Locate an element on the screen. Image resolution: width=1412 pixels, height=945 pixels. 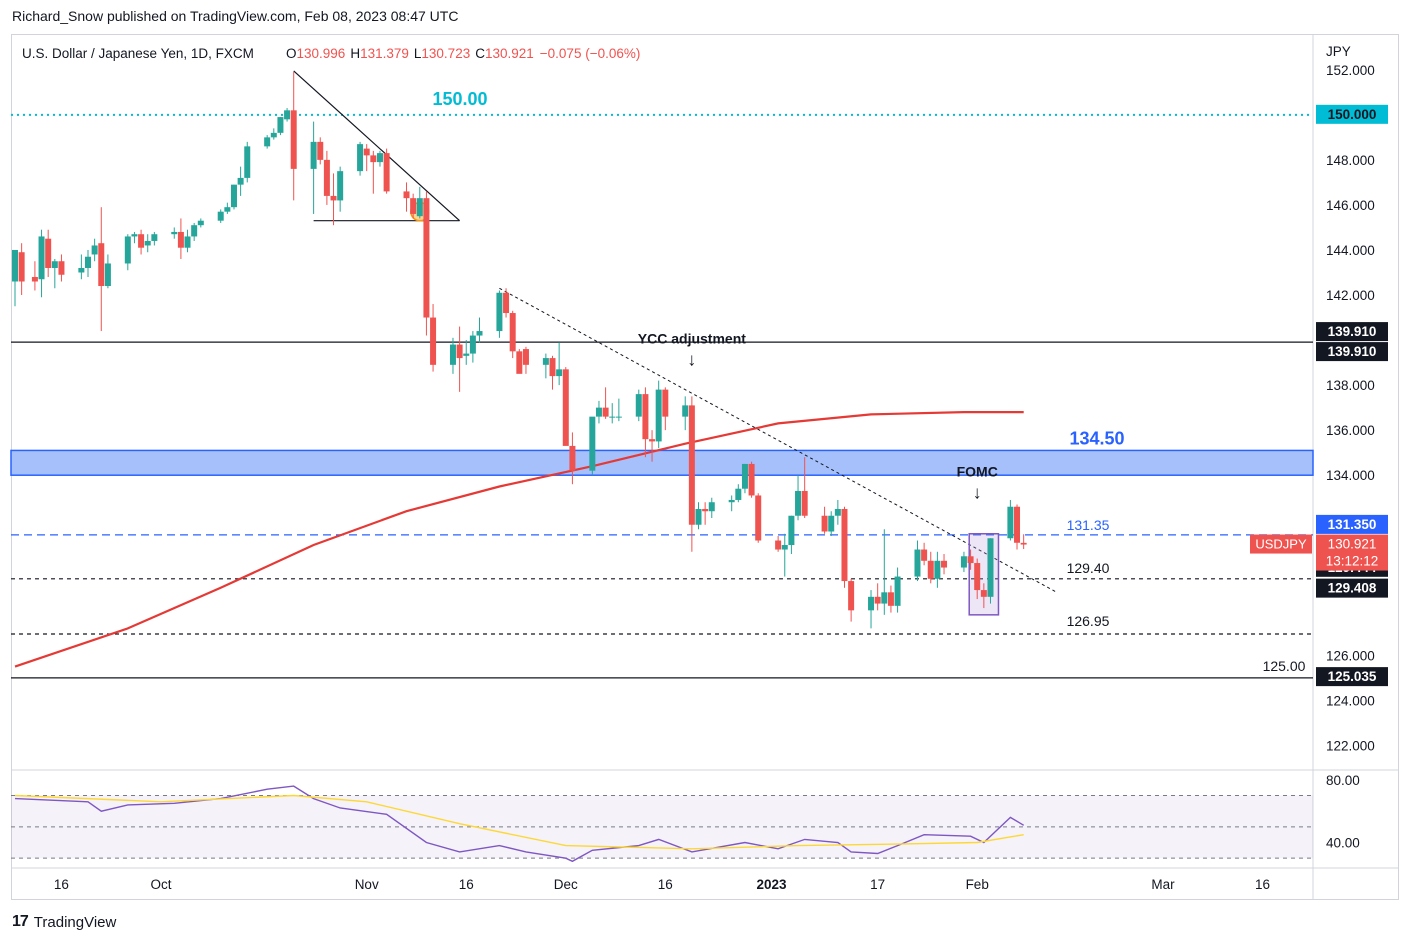
y-tick-label: 152.000 is located at coordinates (1350, 70).